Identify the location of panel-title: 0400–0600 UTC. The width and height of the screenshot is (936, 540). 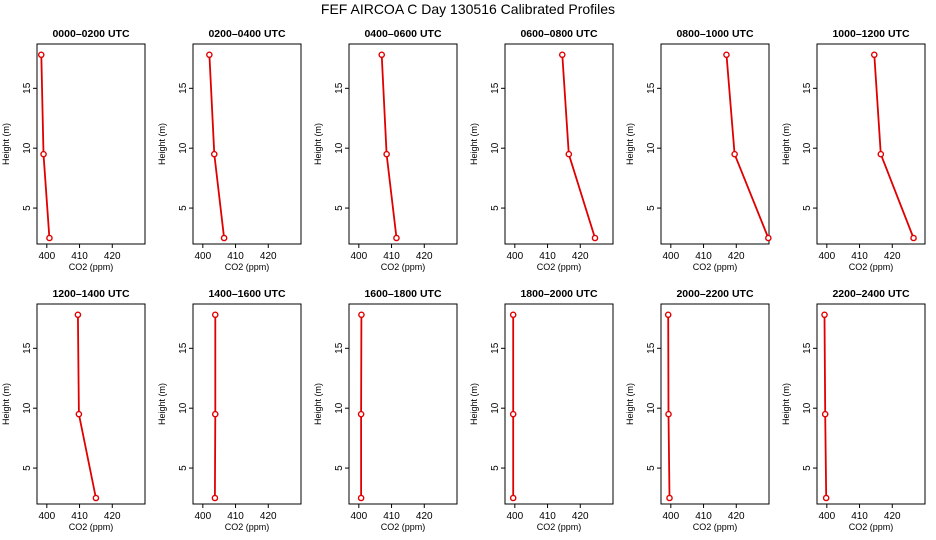
(402, 34).